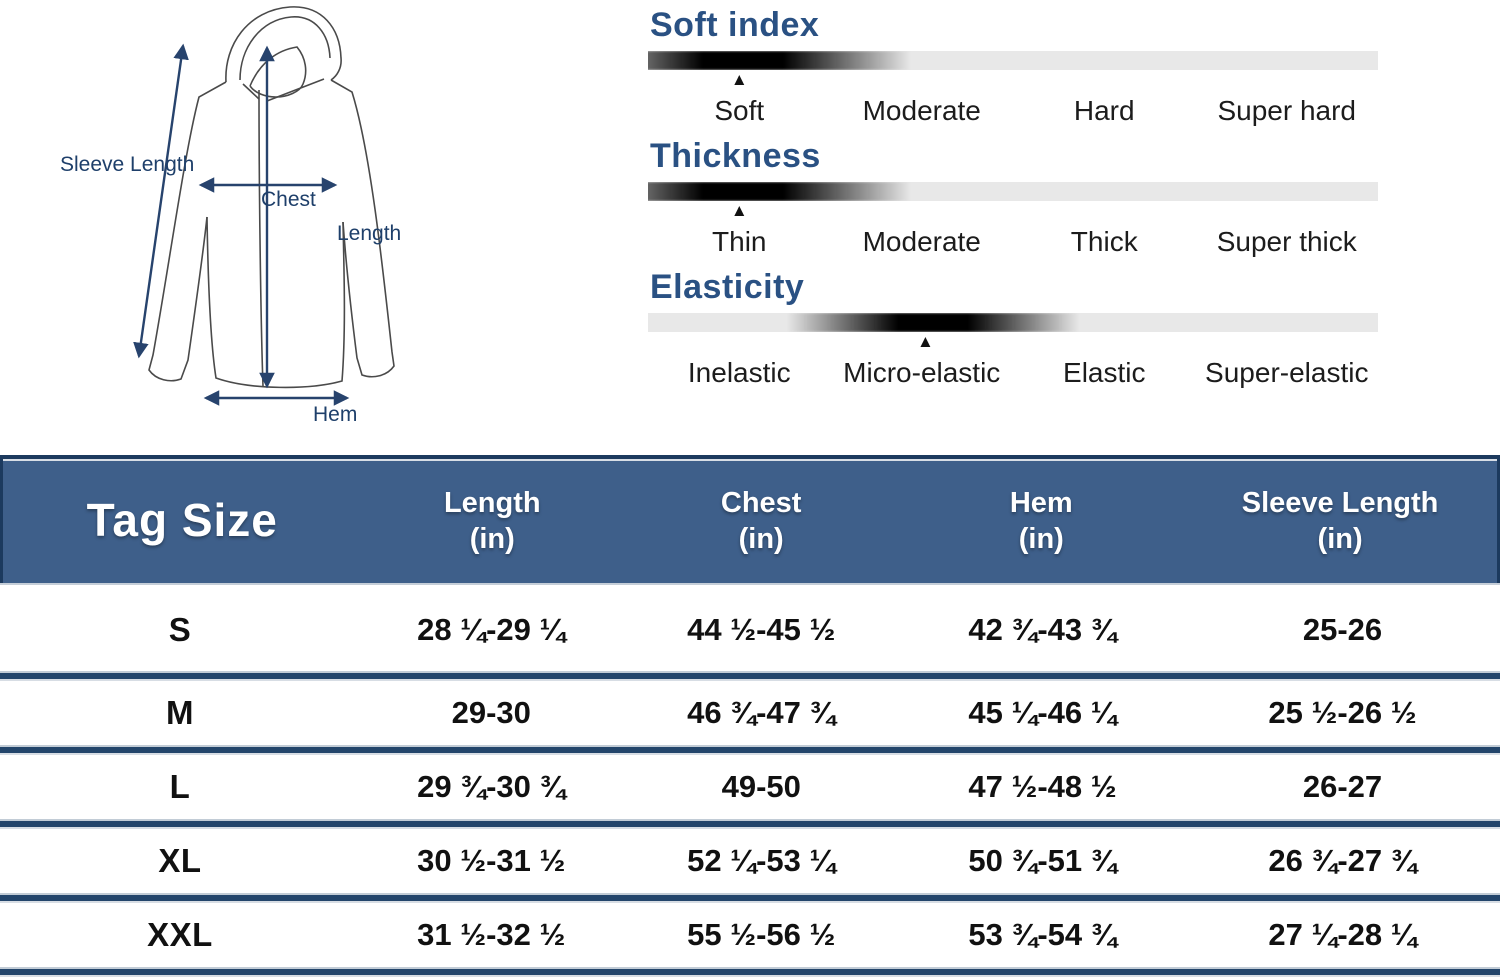  Describe the element at coordinates (761, 712) in the screenshot. I see `cell-chest: 46 ¾-47 ¾` at that location.